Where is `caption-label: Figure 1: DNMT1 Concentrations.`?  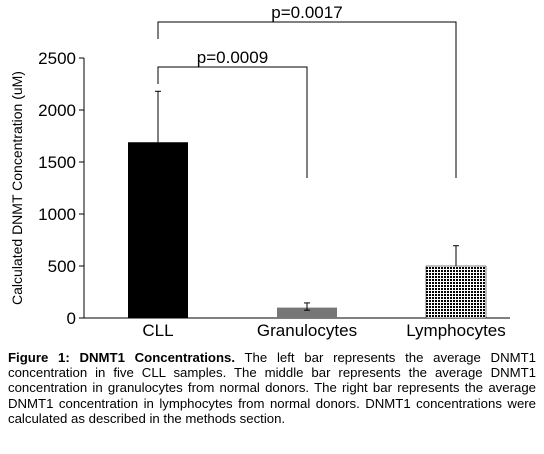
caption-label: Figure 1: DNMT1 Concentrations. is located at coordinates (122, 357).